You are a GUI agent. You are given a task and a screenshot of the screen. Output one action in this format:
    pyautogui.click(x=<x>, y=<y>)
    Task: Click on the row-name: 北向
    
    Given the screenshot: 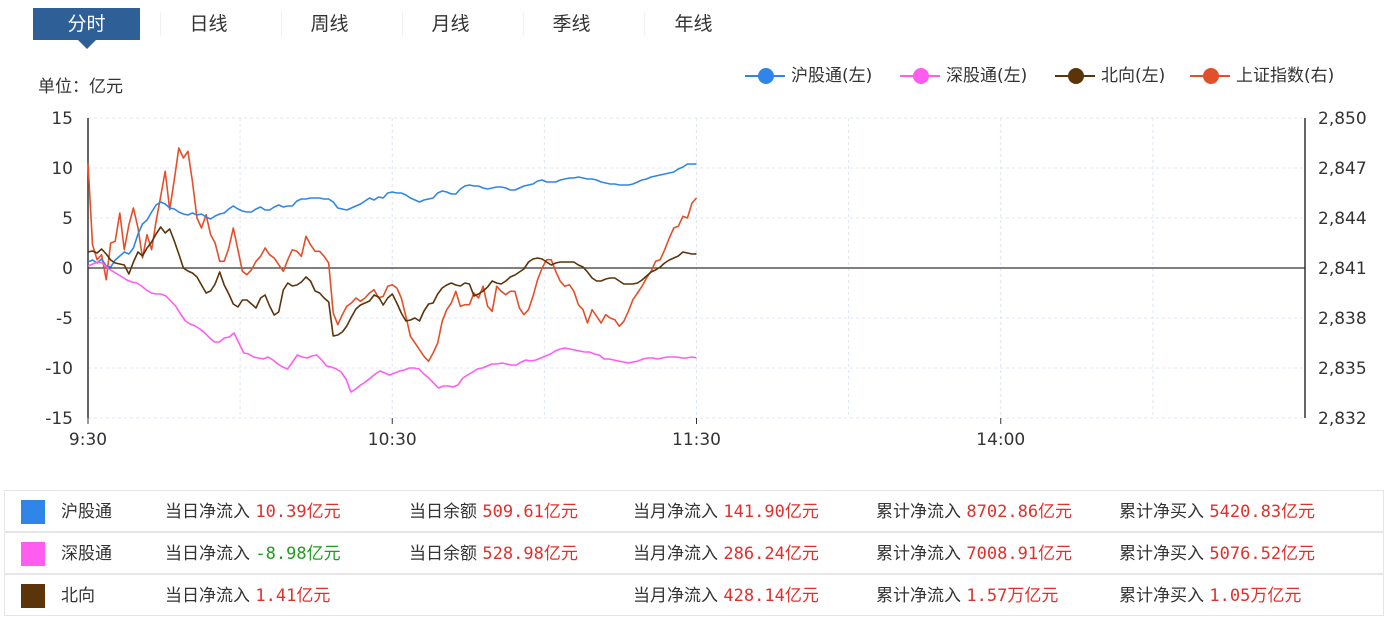 What is the action you would take?
    pyautogui.click(x=78, y=596)
    